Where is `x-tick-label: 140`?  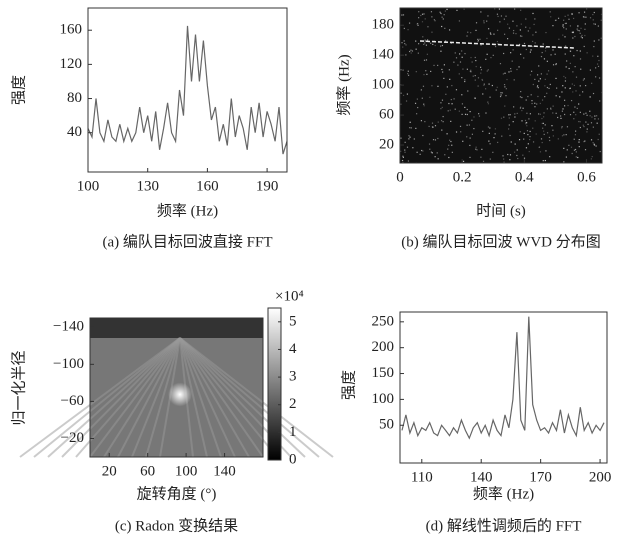
x-tick-label: 140 is located at coordinates (481, 477).